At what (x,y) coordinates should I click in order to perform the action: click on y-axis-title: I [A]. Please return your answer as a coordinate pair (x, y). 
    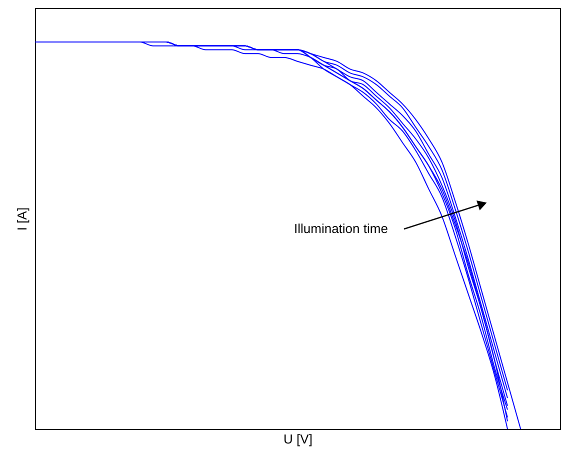
    Looking at the image, I should click on (22, 219).